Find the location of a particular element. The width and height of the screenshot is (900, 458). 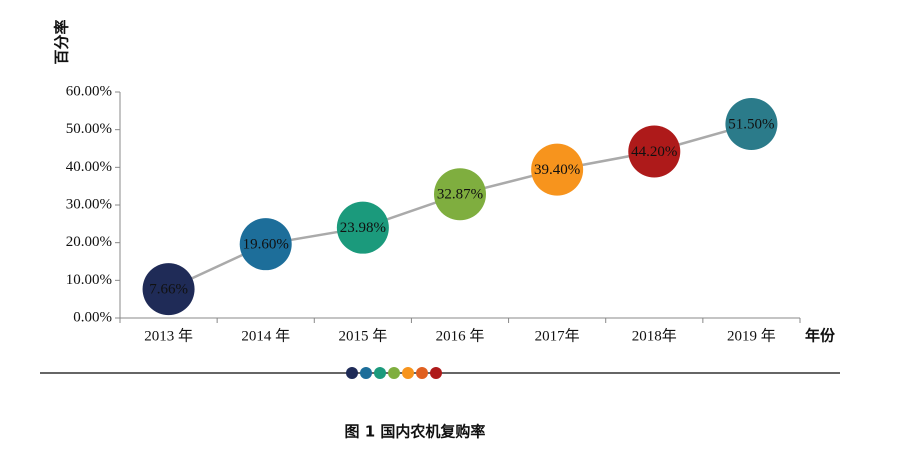

decoration is located at coordinates (394, 373).